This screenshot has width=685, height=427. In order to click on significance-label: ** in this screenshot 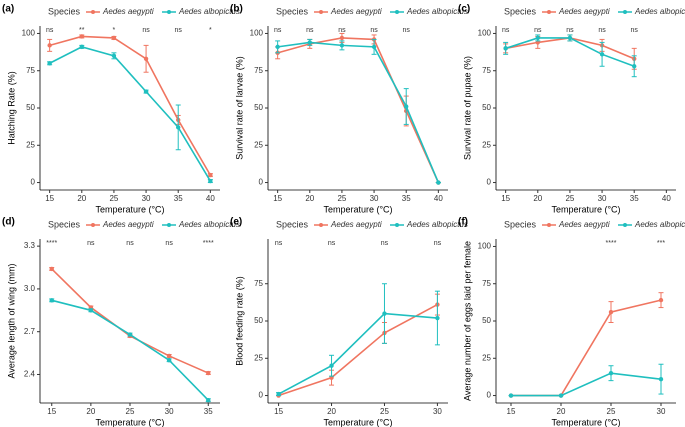, I will do `click(82, 30)`.